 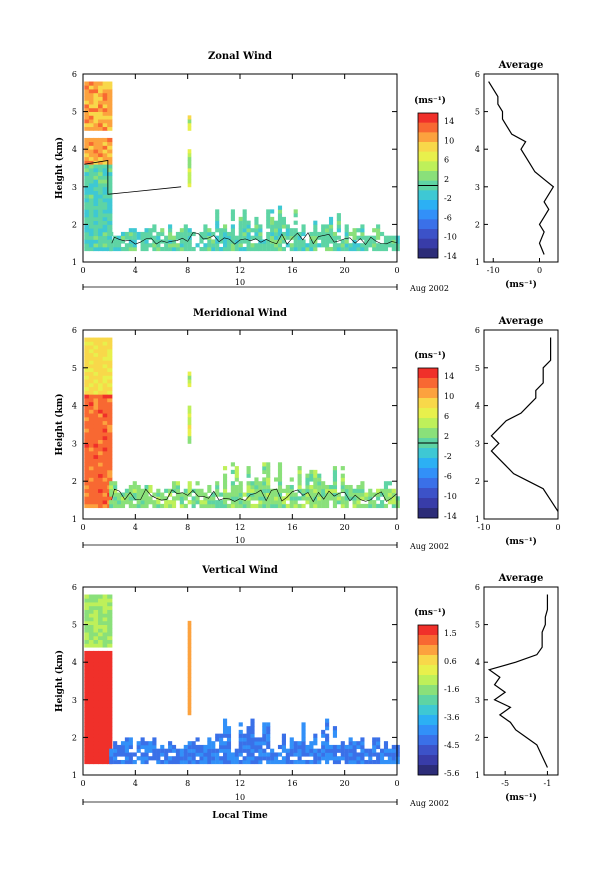 What do you see at coordinates (74, 112) in the screenshot?
I see `y-tick-label: 5` at bounding box center [74, 112].